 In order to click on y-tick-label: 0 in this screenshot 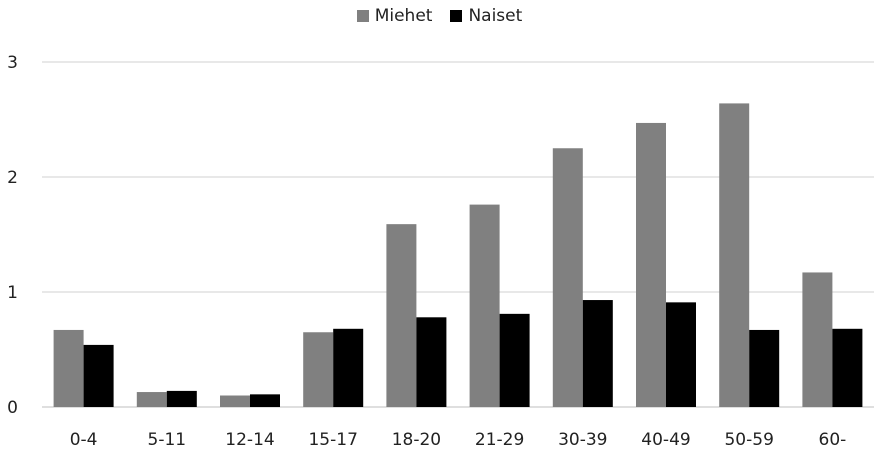, I will do `click(12, 408)`.